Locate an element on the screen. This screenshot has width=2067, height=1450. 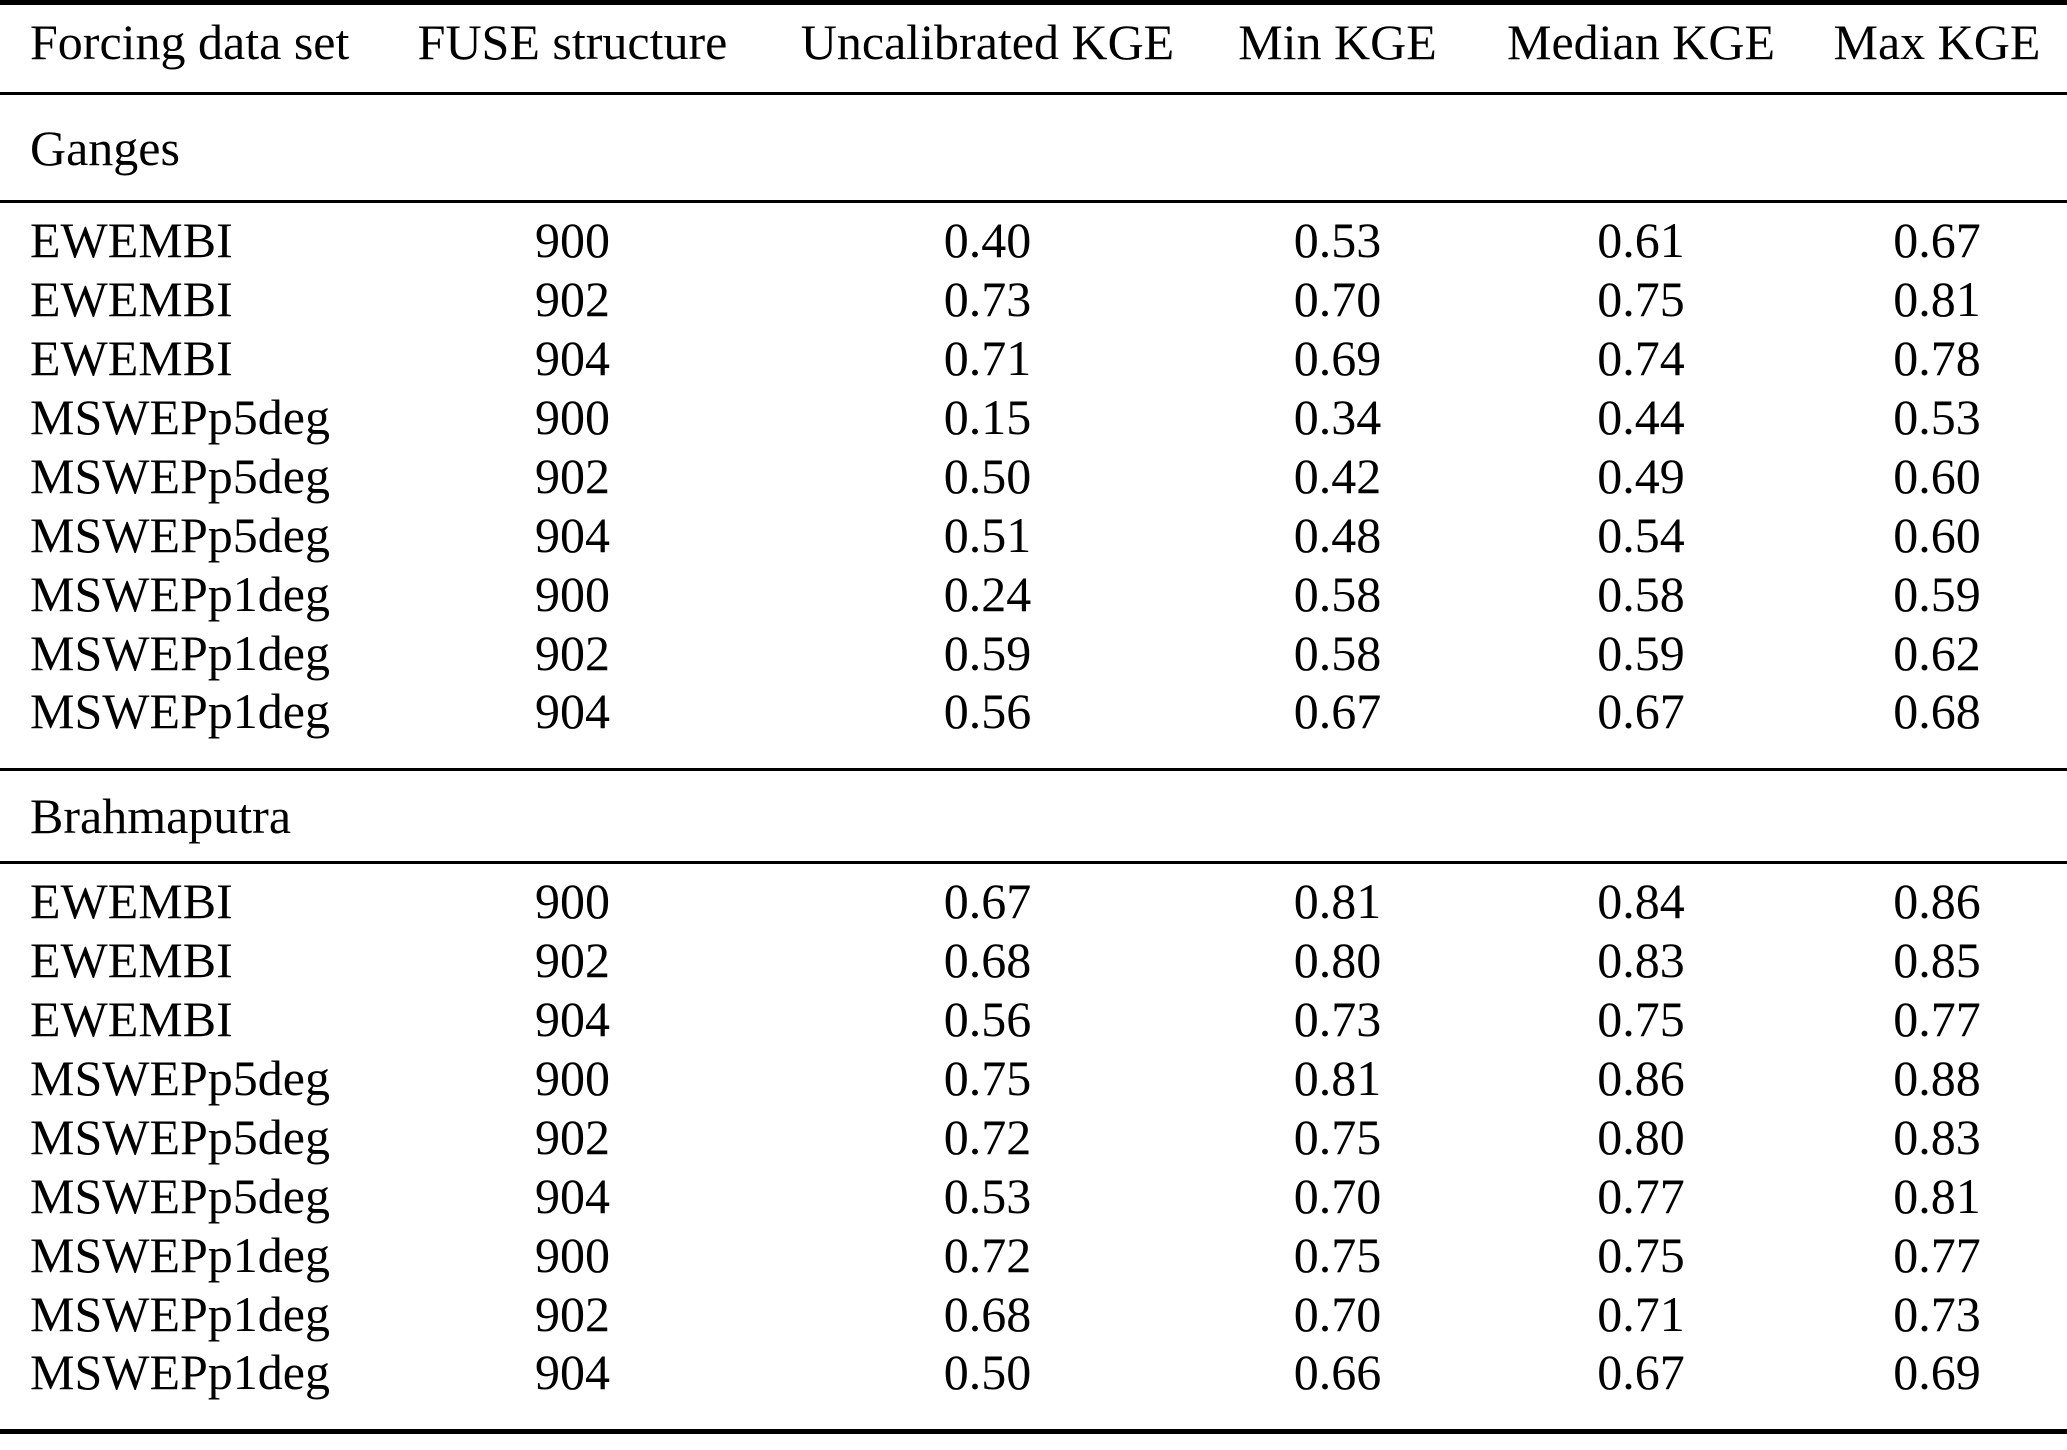
section-brahmaputra: Brahmaputra is located at coordinates (1033, 816).